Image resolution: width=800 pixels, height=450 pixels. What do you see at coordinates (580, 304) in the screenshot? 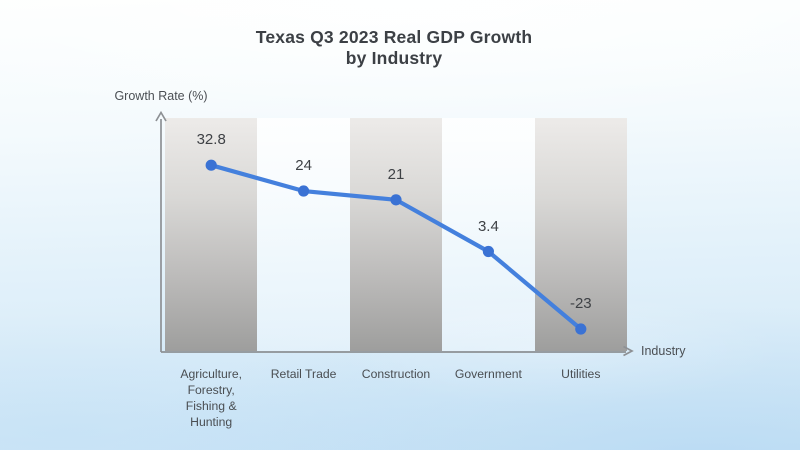
I see `value-label-4: -23` at bounding box center [580, 304].